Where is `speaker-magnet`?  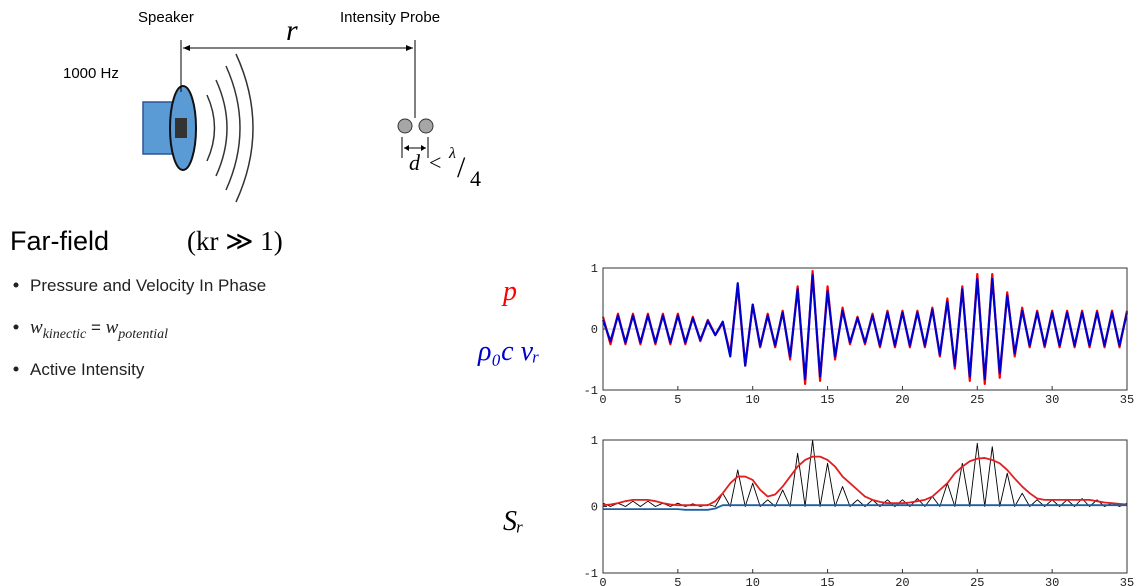
speaker-magnet is located at coordinates (181, 128).